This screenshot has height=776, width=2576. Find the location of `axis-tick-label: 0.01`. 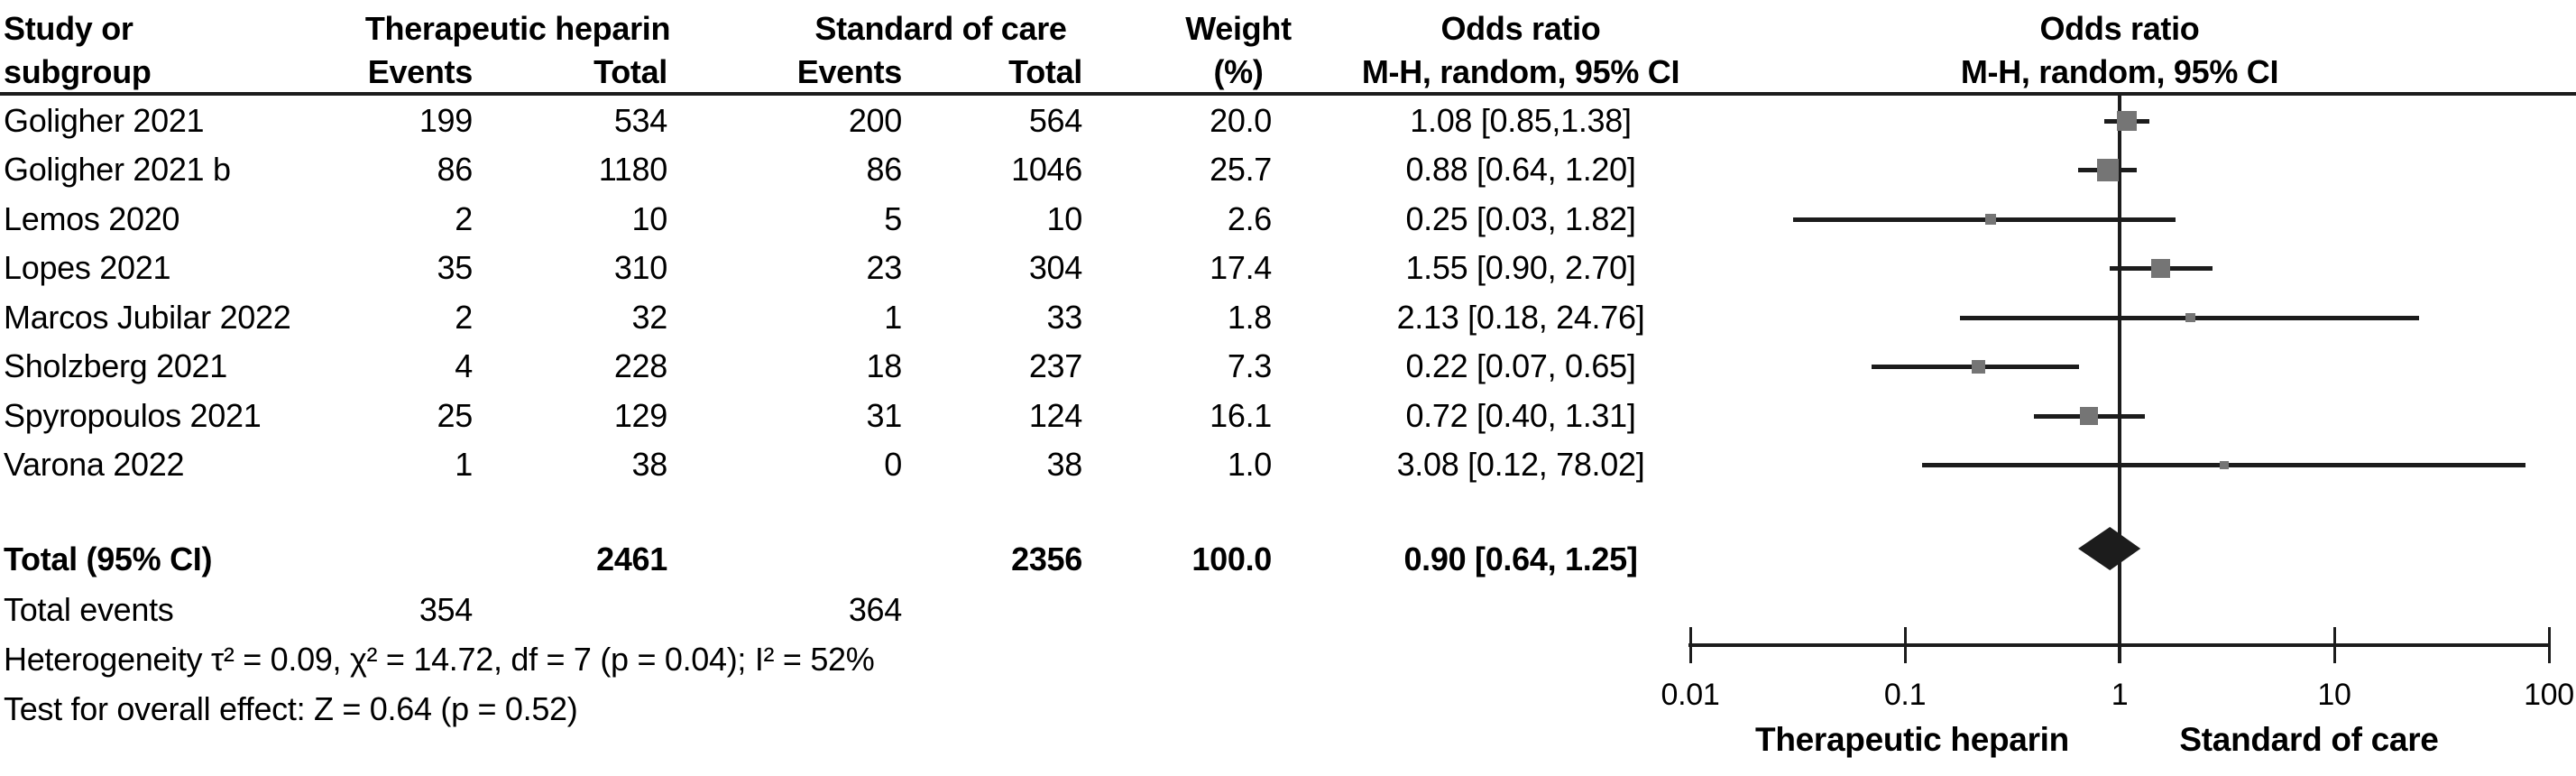

axis-tick-label: 0.01 is located at coordinates (1690, 695).